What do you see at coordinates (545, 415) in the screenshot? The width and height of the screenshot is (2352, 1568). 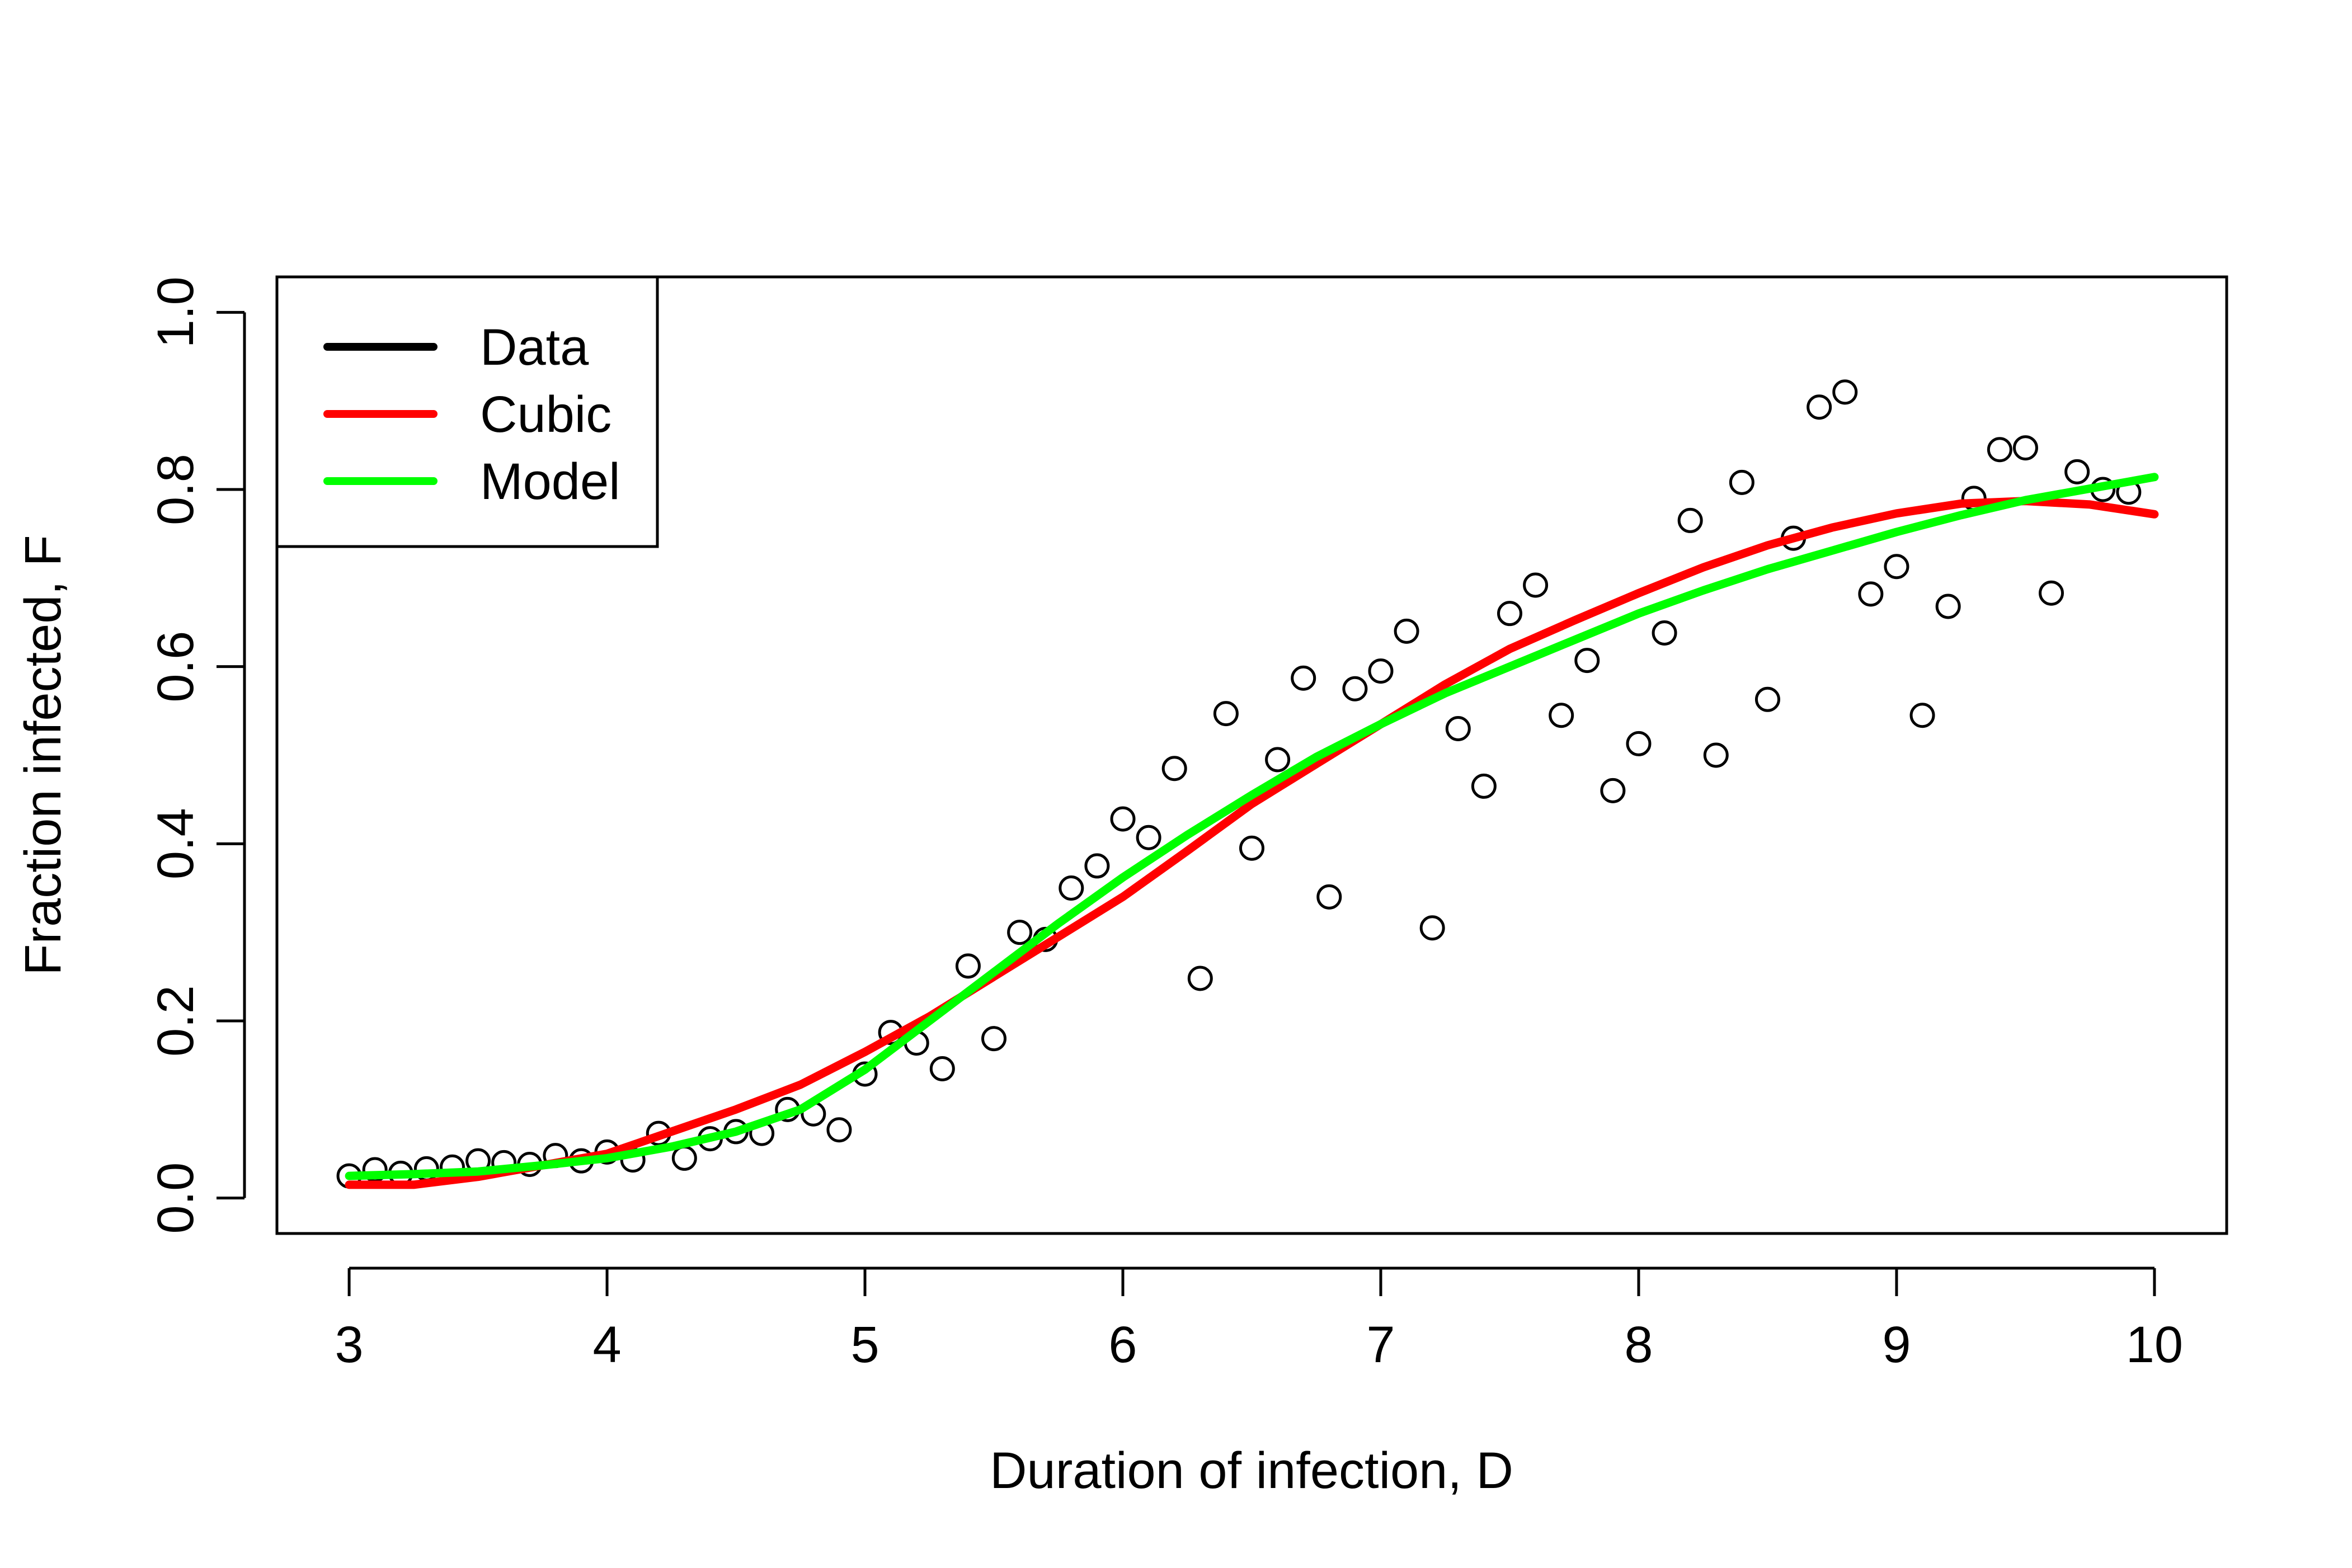 I see `legend-label-cubic: Cubic` at bounding box center [545, 415].